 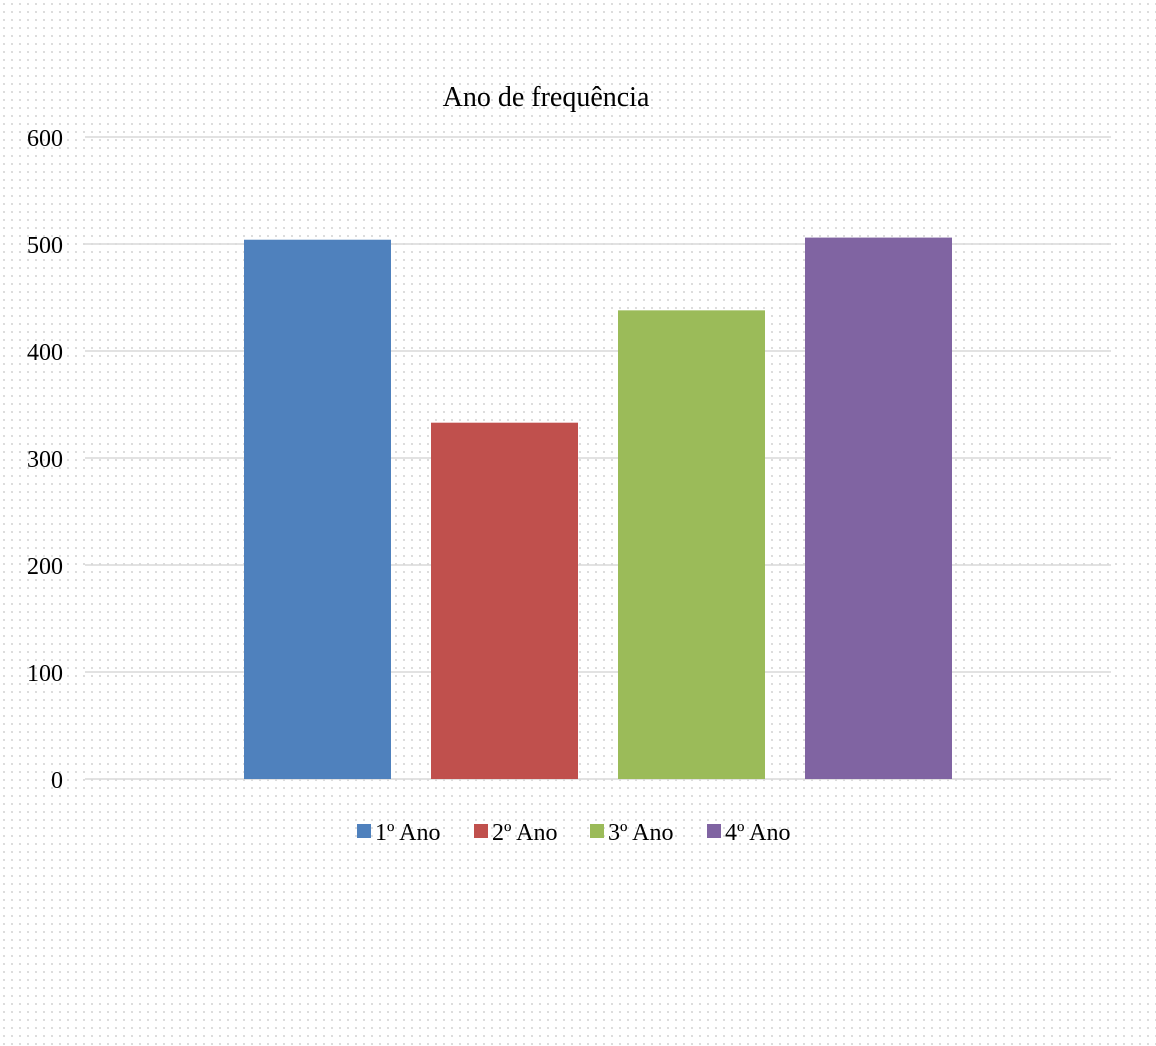 I want to click on legend-label: 4º Ano, so click(x=757, y=833).